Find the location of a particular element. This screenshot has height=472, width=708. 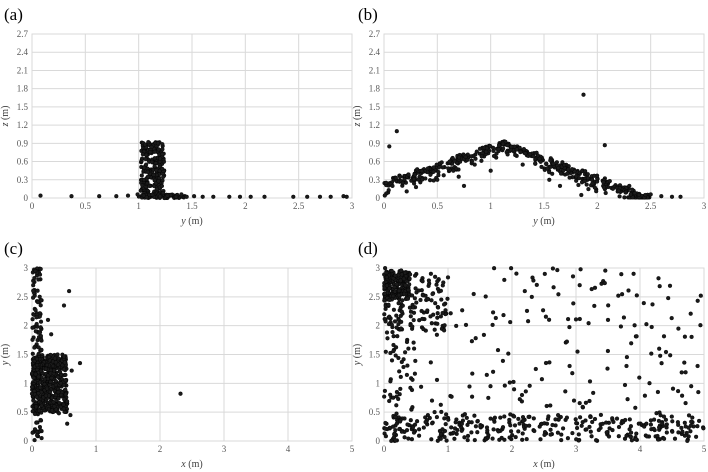

panel-label: (a) is located at coordinates (13, 14).